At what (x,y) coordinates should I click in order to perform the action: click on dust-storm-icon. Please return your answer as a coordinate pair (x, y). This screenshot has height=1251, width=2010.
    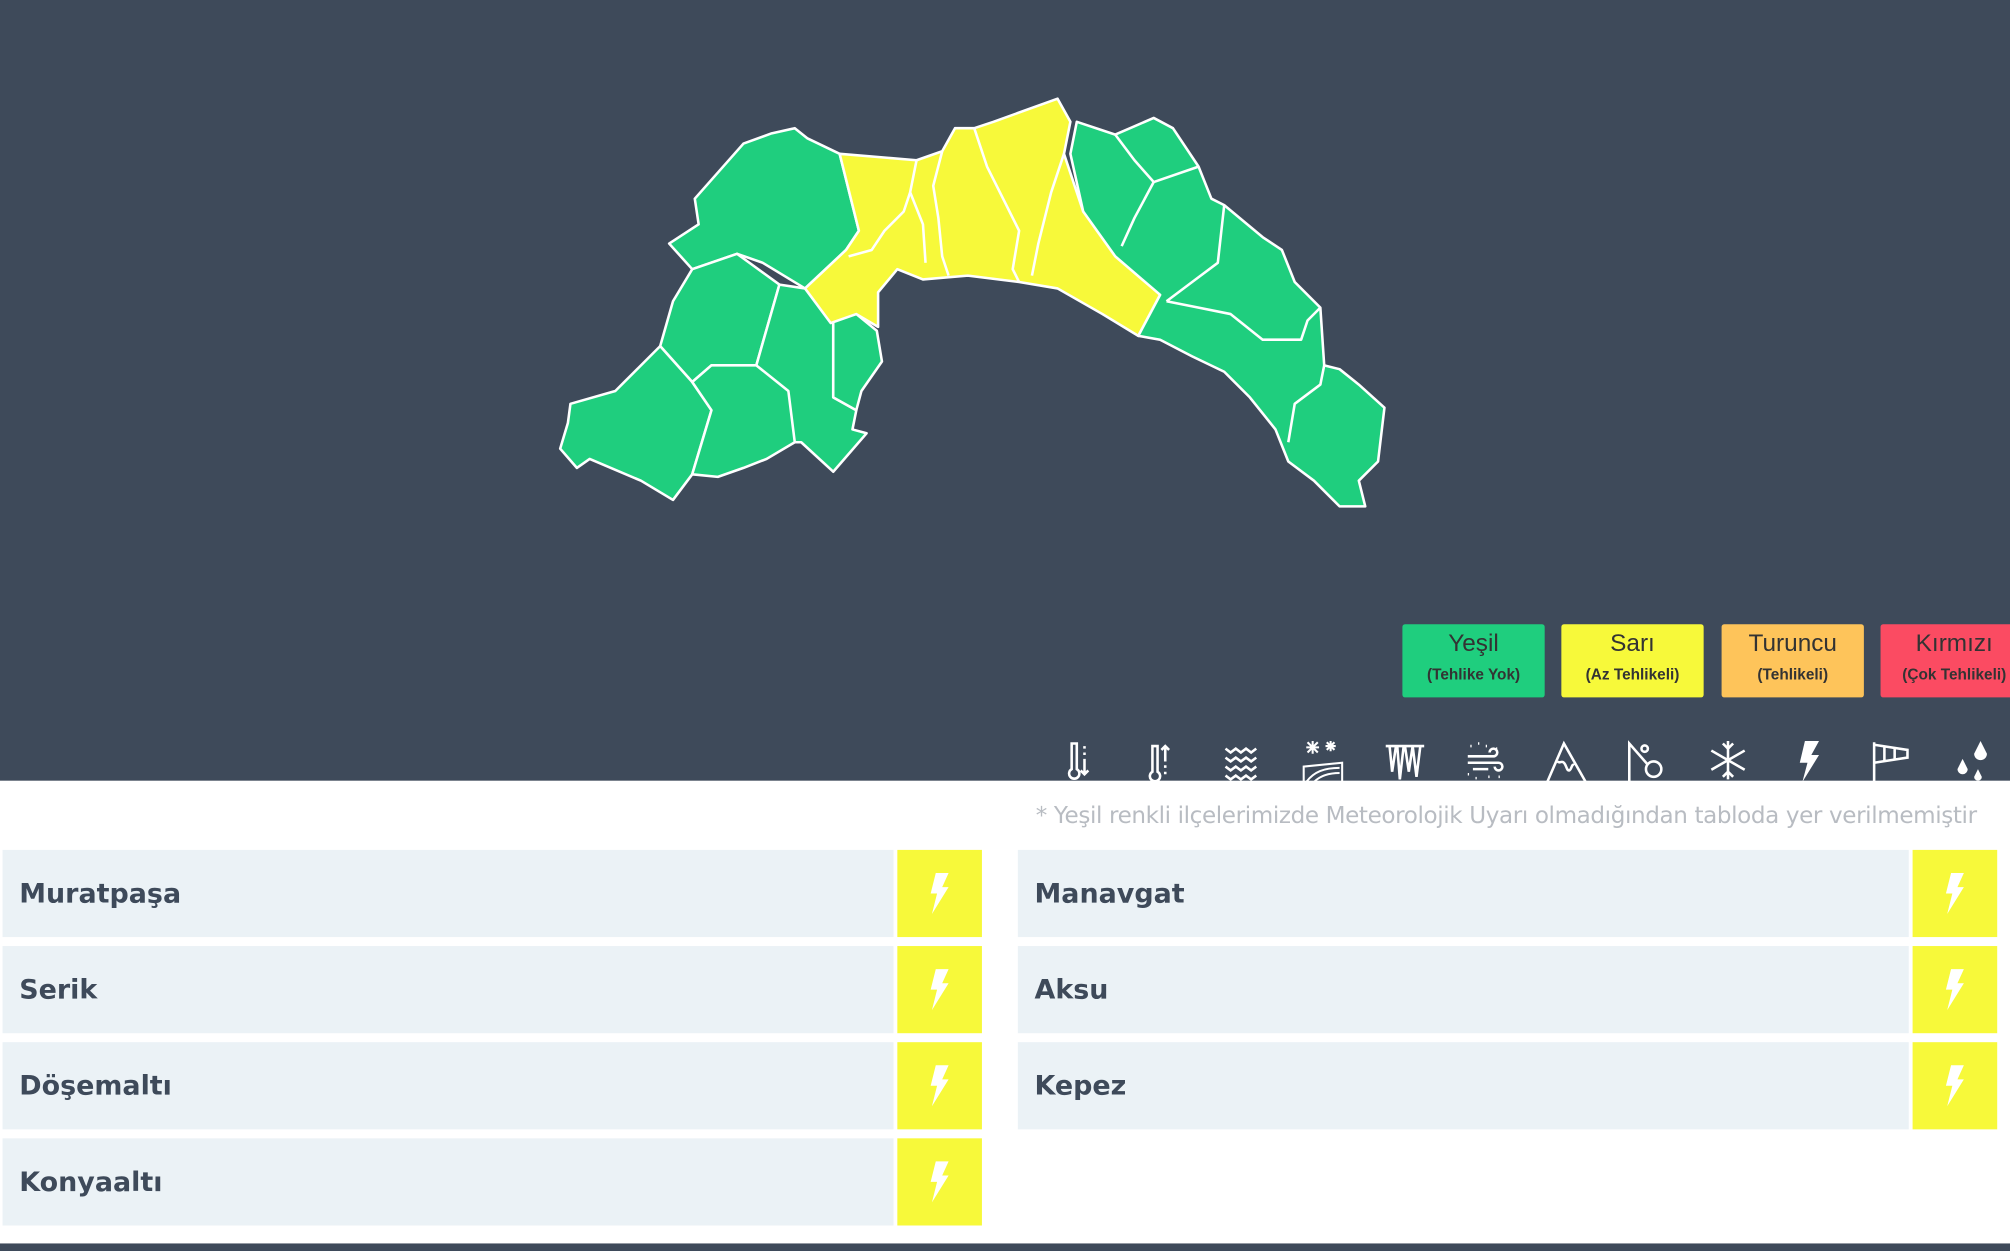
    Looking at the image, I should click on (1485, 760).